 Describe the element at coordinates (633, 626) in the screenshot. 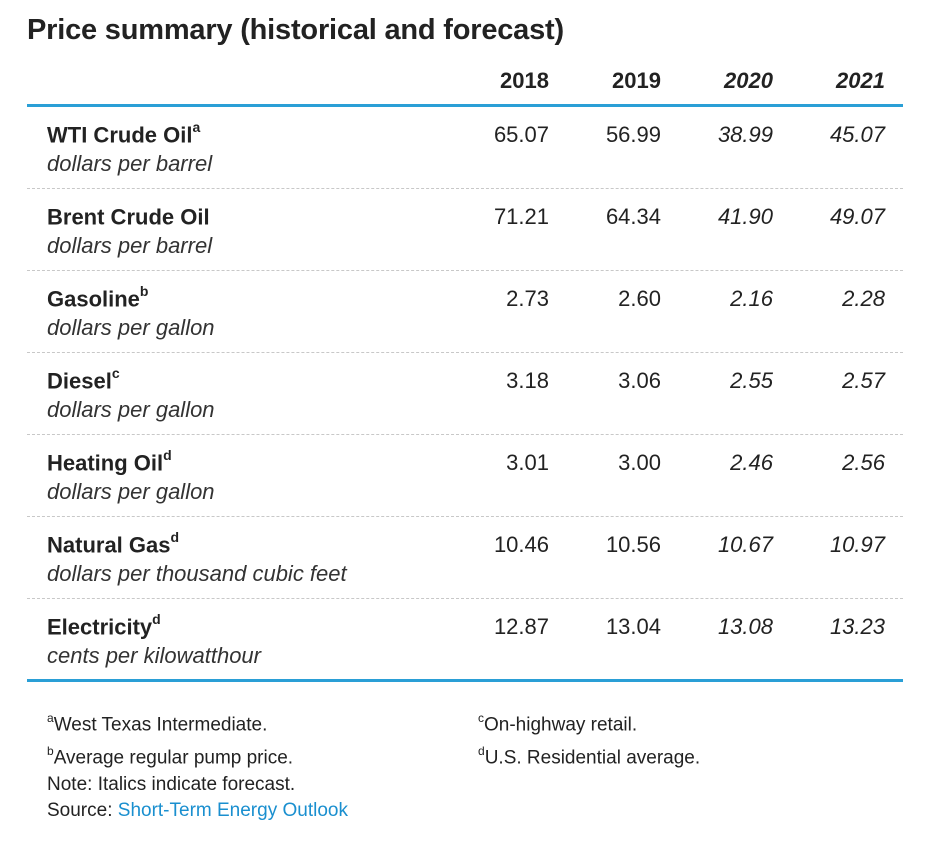

I see `value-cell: 13.04` at that location.